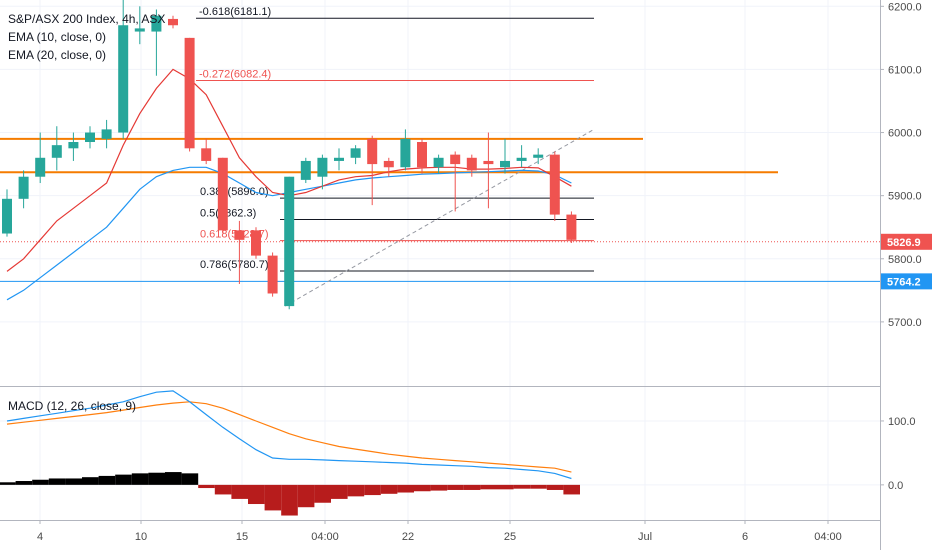 The image size is (932, 550). What do you see at coordinates (57, 37) in the screenshot?
I see `ema10-legend: EMA (10, close, 0)` at bounding box center [57, 37].